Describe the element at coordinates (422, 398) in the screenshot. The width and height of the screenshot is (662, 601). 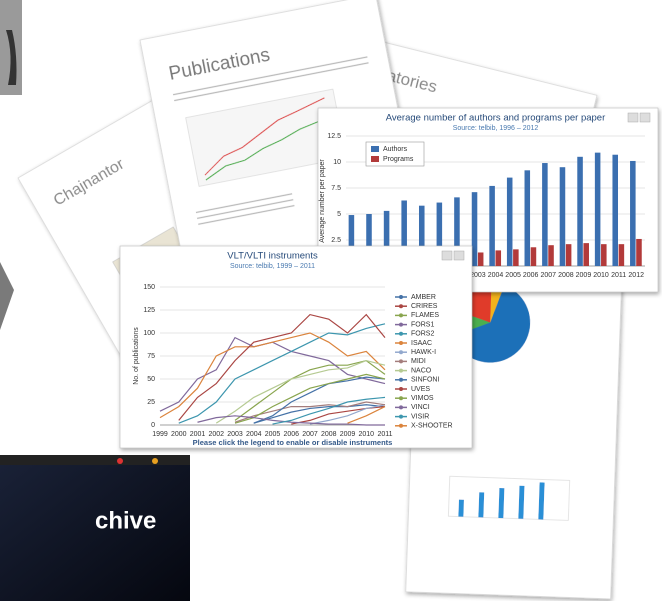
I see `legend-label: VIMOS` at that location.